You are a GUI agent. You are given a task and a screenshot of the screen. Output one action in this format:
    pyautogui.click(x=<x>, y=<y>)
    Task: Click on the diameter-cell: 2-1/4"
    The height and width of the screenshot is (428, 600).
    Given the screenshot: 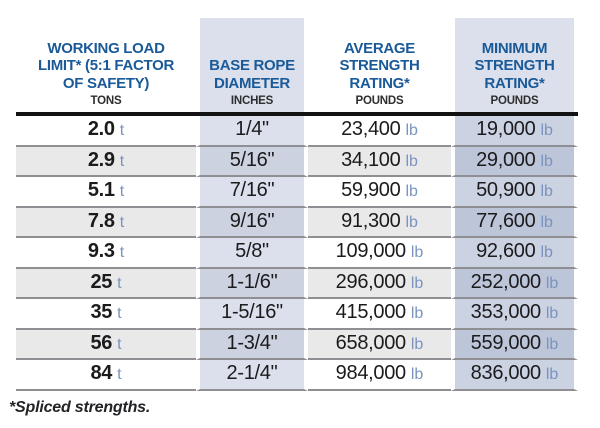 What is the action you would take?
    pyautogui.click(x=252, y=375)
    